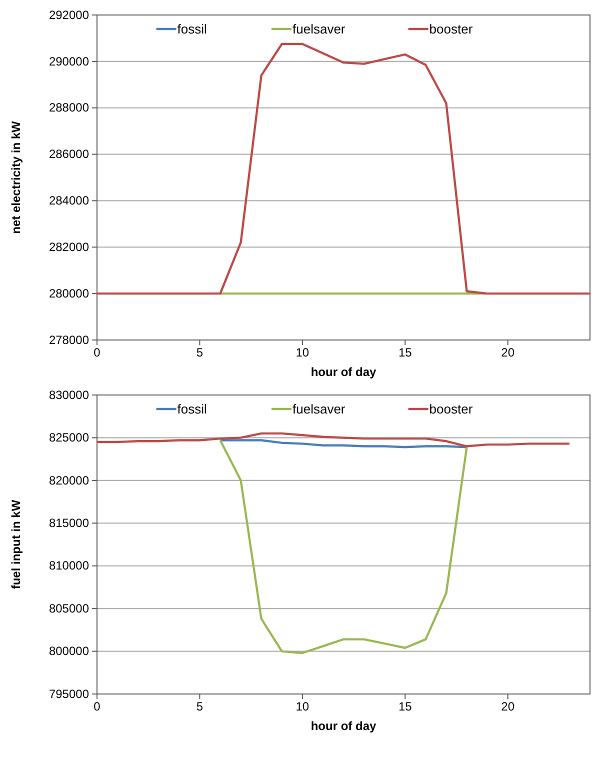 The image size is (594, 761). Describe the element at coordinates (16, 544) in the screenshot. I see `y-axis-title: fuel input in kW` at that location.